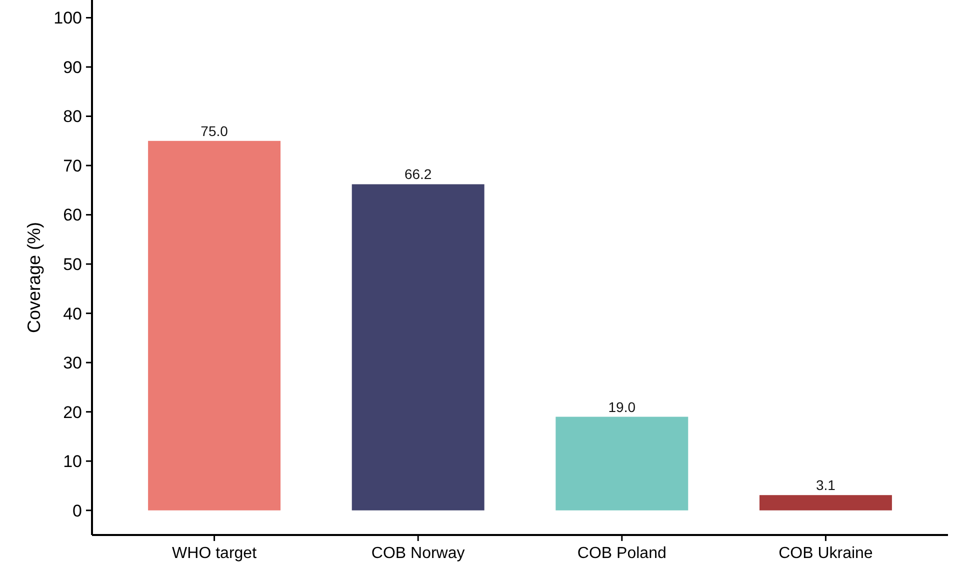 The width and height of the screenshot is (961, 564). Describe the element at coordinates (72, 67) in the screenshot. I see `y-tick-label: 90` at that location.